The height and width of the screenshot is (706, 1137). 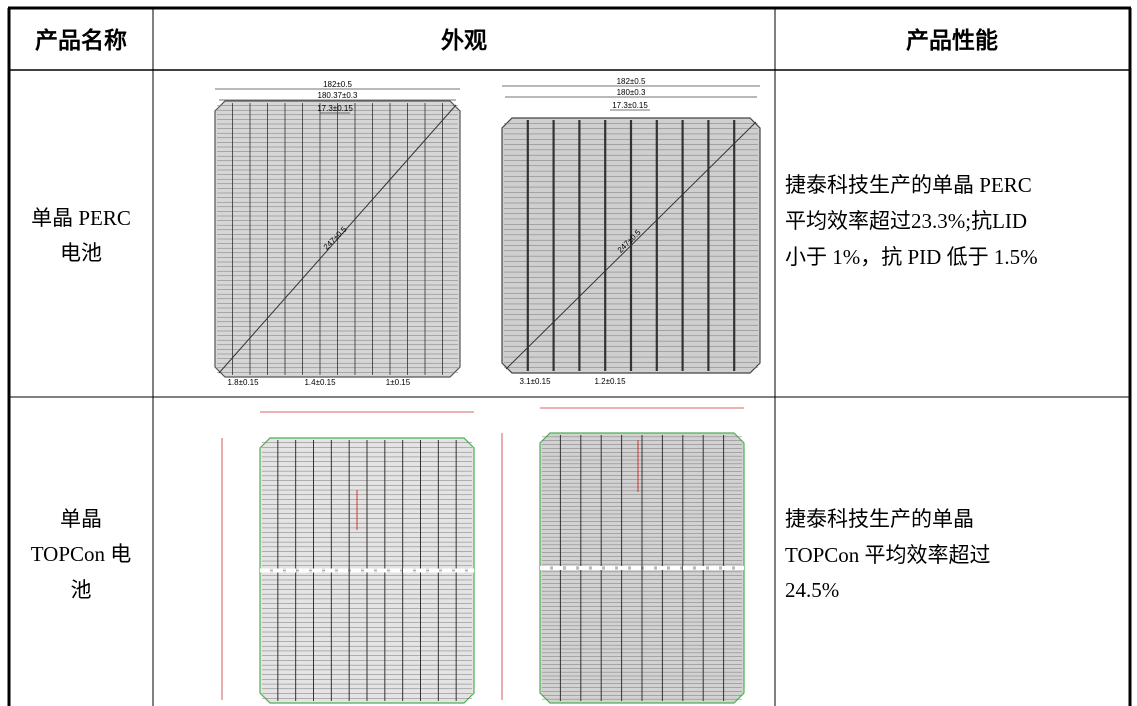 What do you see at coordinates (906, 221) in the screenshot?
I see `performance: 平均效率超过23.3%;抗LID` at bounding box center [906, 221].